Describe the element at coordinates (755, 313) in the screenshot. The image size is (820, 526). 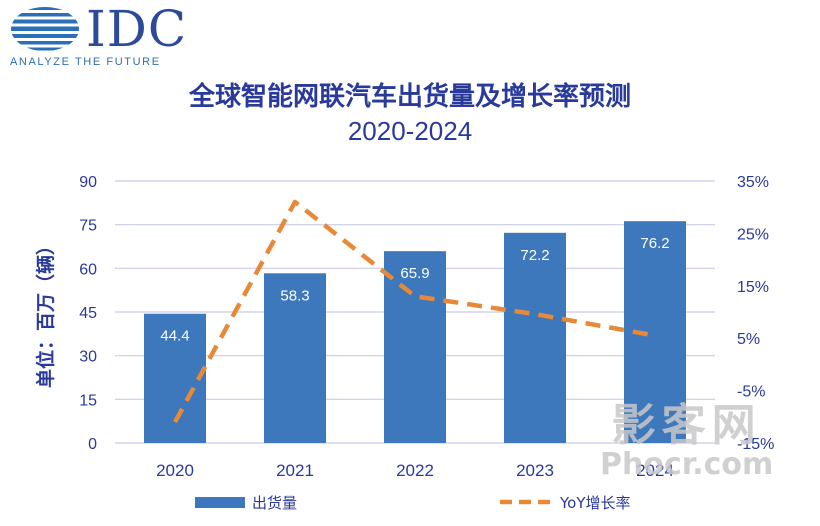
I see `y-axis-right: -15% -5% 5% 15% 25% 35%` at that location.